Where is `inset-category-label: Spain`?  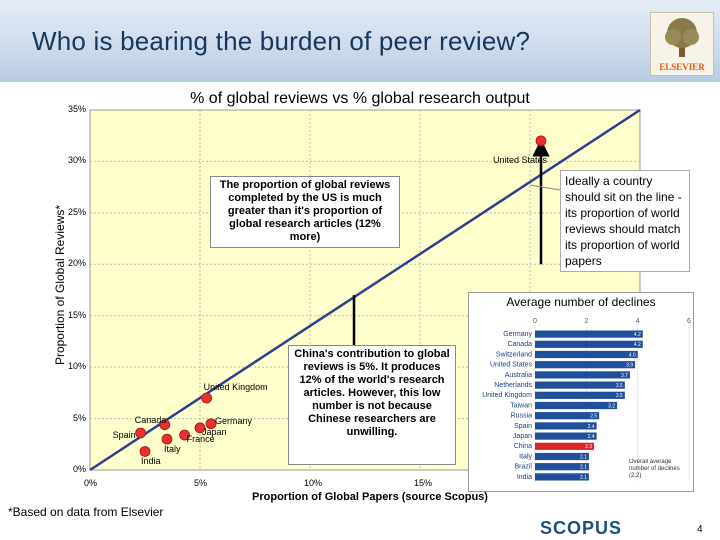 inset-category-label: Spain is located at coordinates (523, 426).